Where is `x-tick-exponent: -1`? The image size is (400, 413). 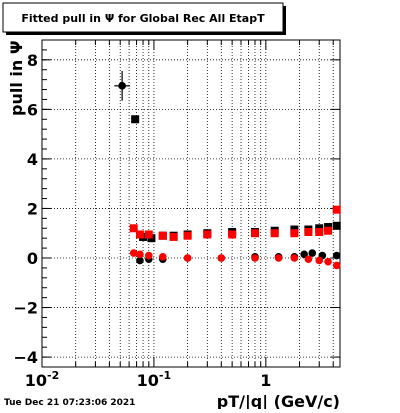 x-tick-exponent: -1 is located at coordinates (165, 375).